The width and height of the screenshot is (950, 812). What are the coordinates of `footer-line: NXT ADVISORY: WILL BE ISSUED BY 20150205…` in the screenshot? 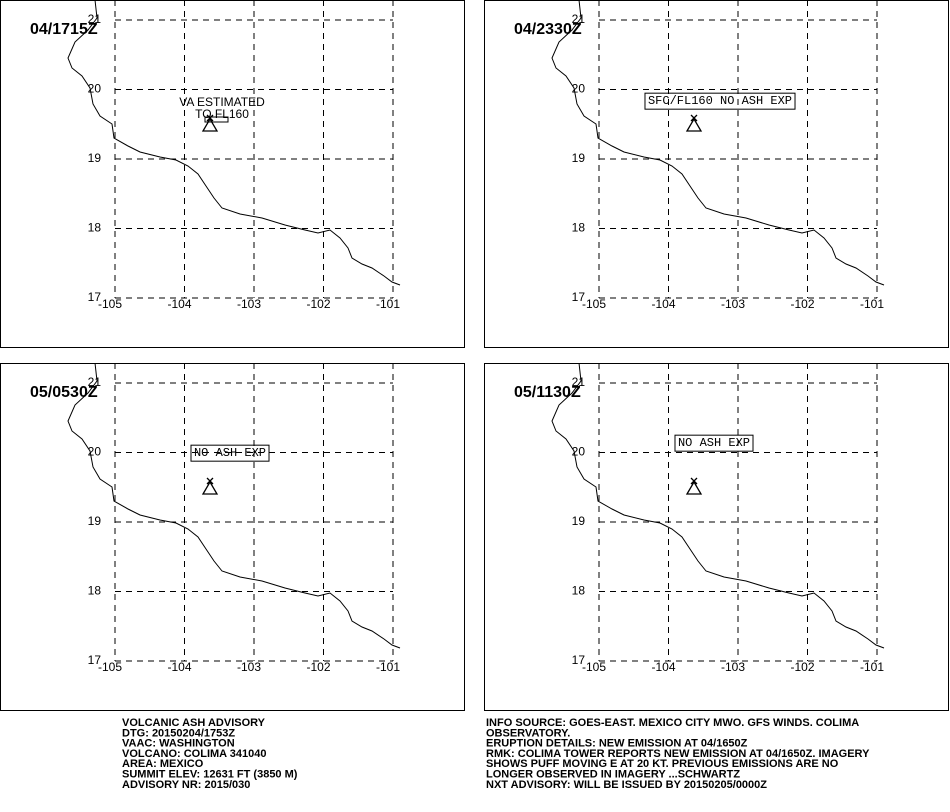 It's located at (626, 785).